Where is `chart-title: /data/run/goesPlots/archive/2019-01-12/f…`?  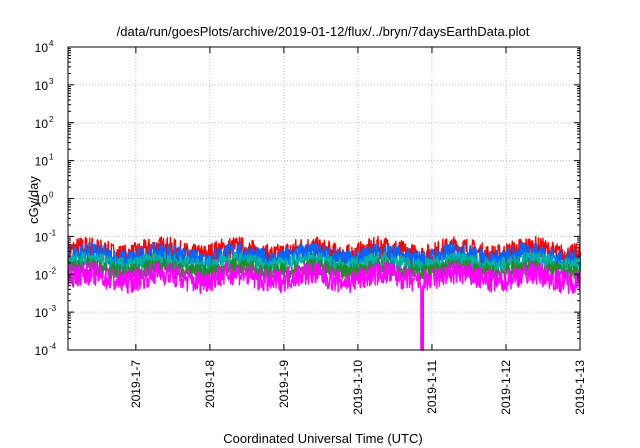
chart-title: /data/run/goesPlots/archive/2019-01-12/f… is located at coordinates (323, 31).